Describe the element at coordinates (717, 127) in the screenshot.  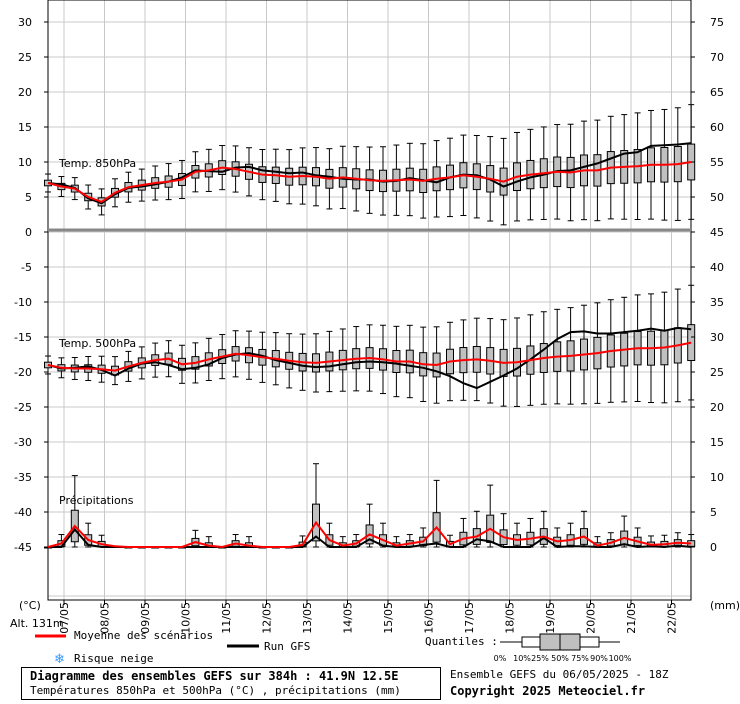
I see `right-tick-label: 60` at that location.